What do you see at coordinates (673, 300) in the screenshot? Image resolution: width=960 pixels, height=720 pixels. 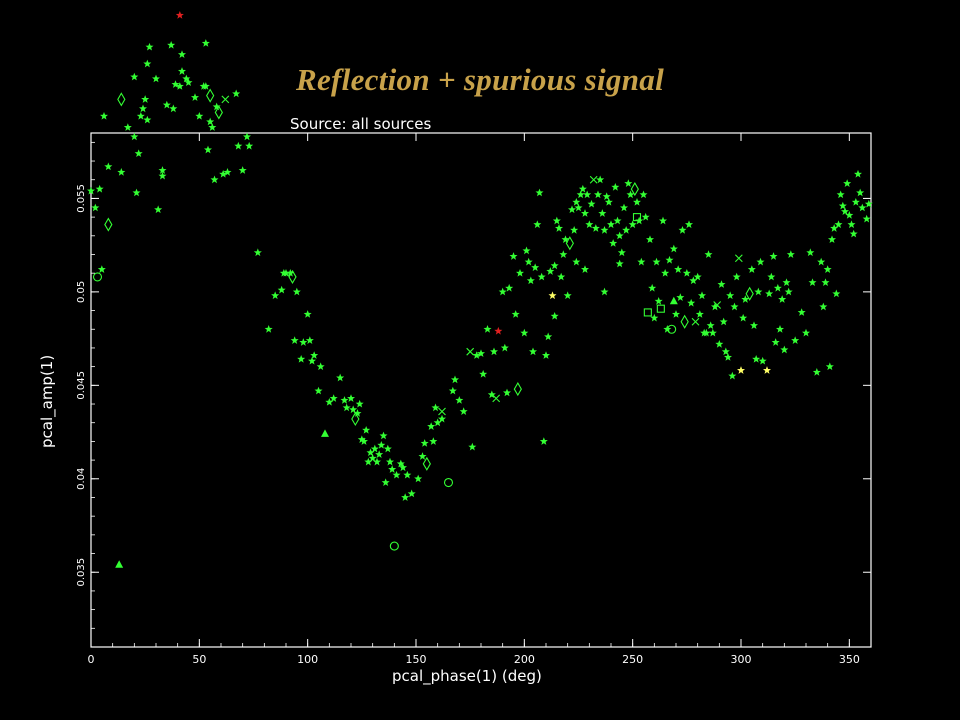 I see `data-point-triangle` at bounding box center [673, 300].